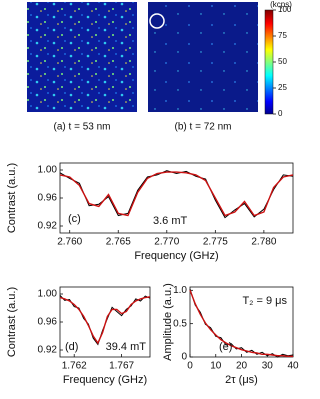  What do you see at coordinates (242, 366) in the screenshot?
I see `x-tick-label: 20` at bounding box center [242, 366].